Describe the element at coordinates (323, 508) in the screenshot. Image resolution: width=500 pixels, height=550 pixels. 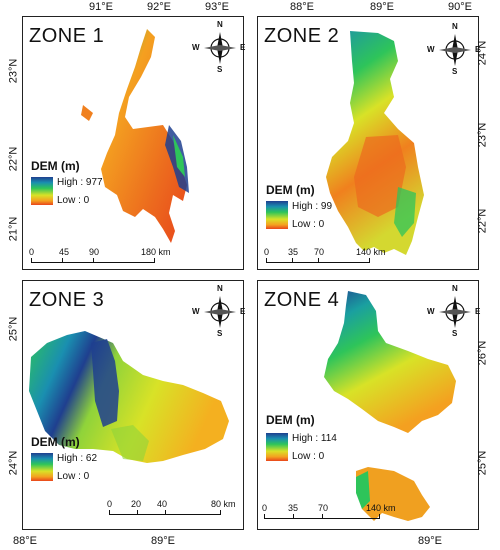
I see `zone4-scale-2: 70` at that location.